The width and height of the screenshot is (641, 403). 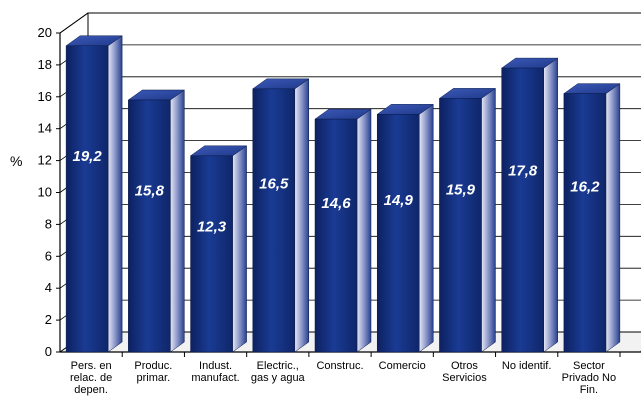 I want to click on x-tick-label: Indust. manufact., so click(x=215, y=372).